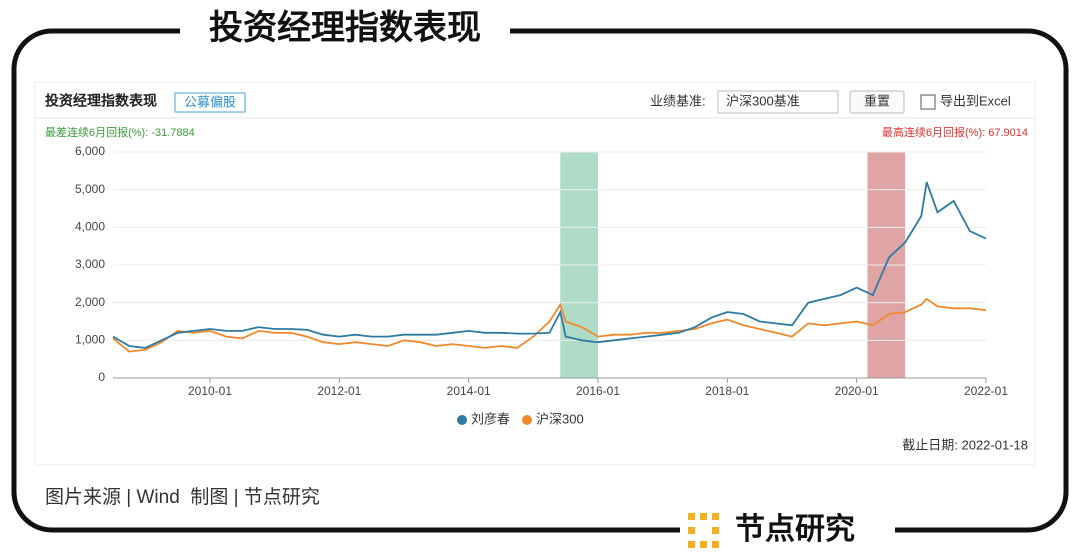 The image size is (1080, 560). What do you see at coordinates (763, 100) in the screenshot?
I see `benchmark-value: 沪深300基准` at bounding box center [763, 100].